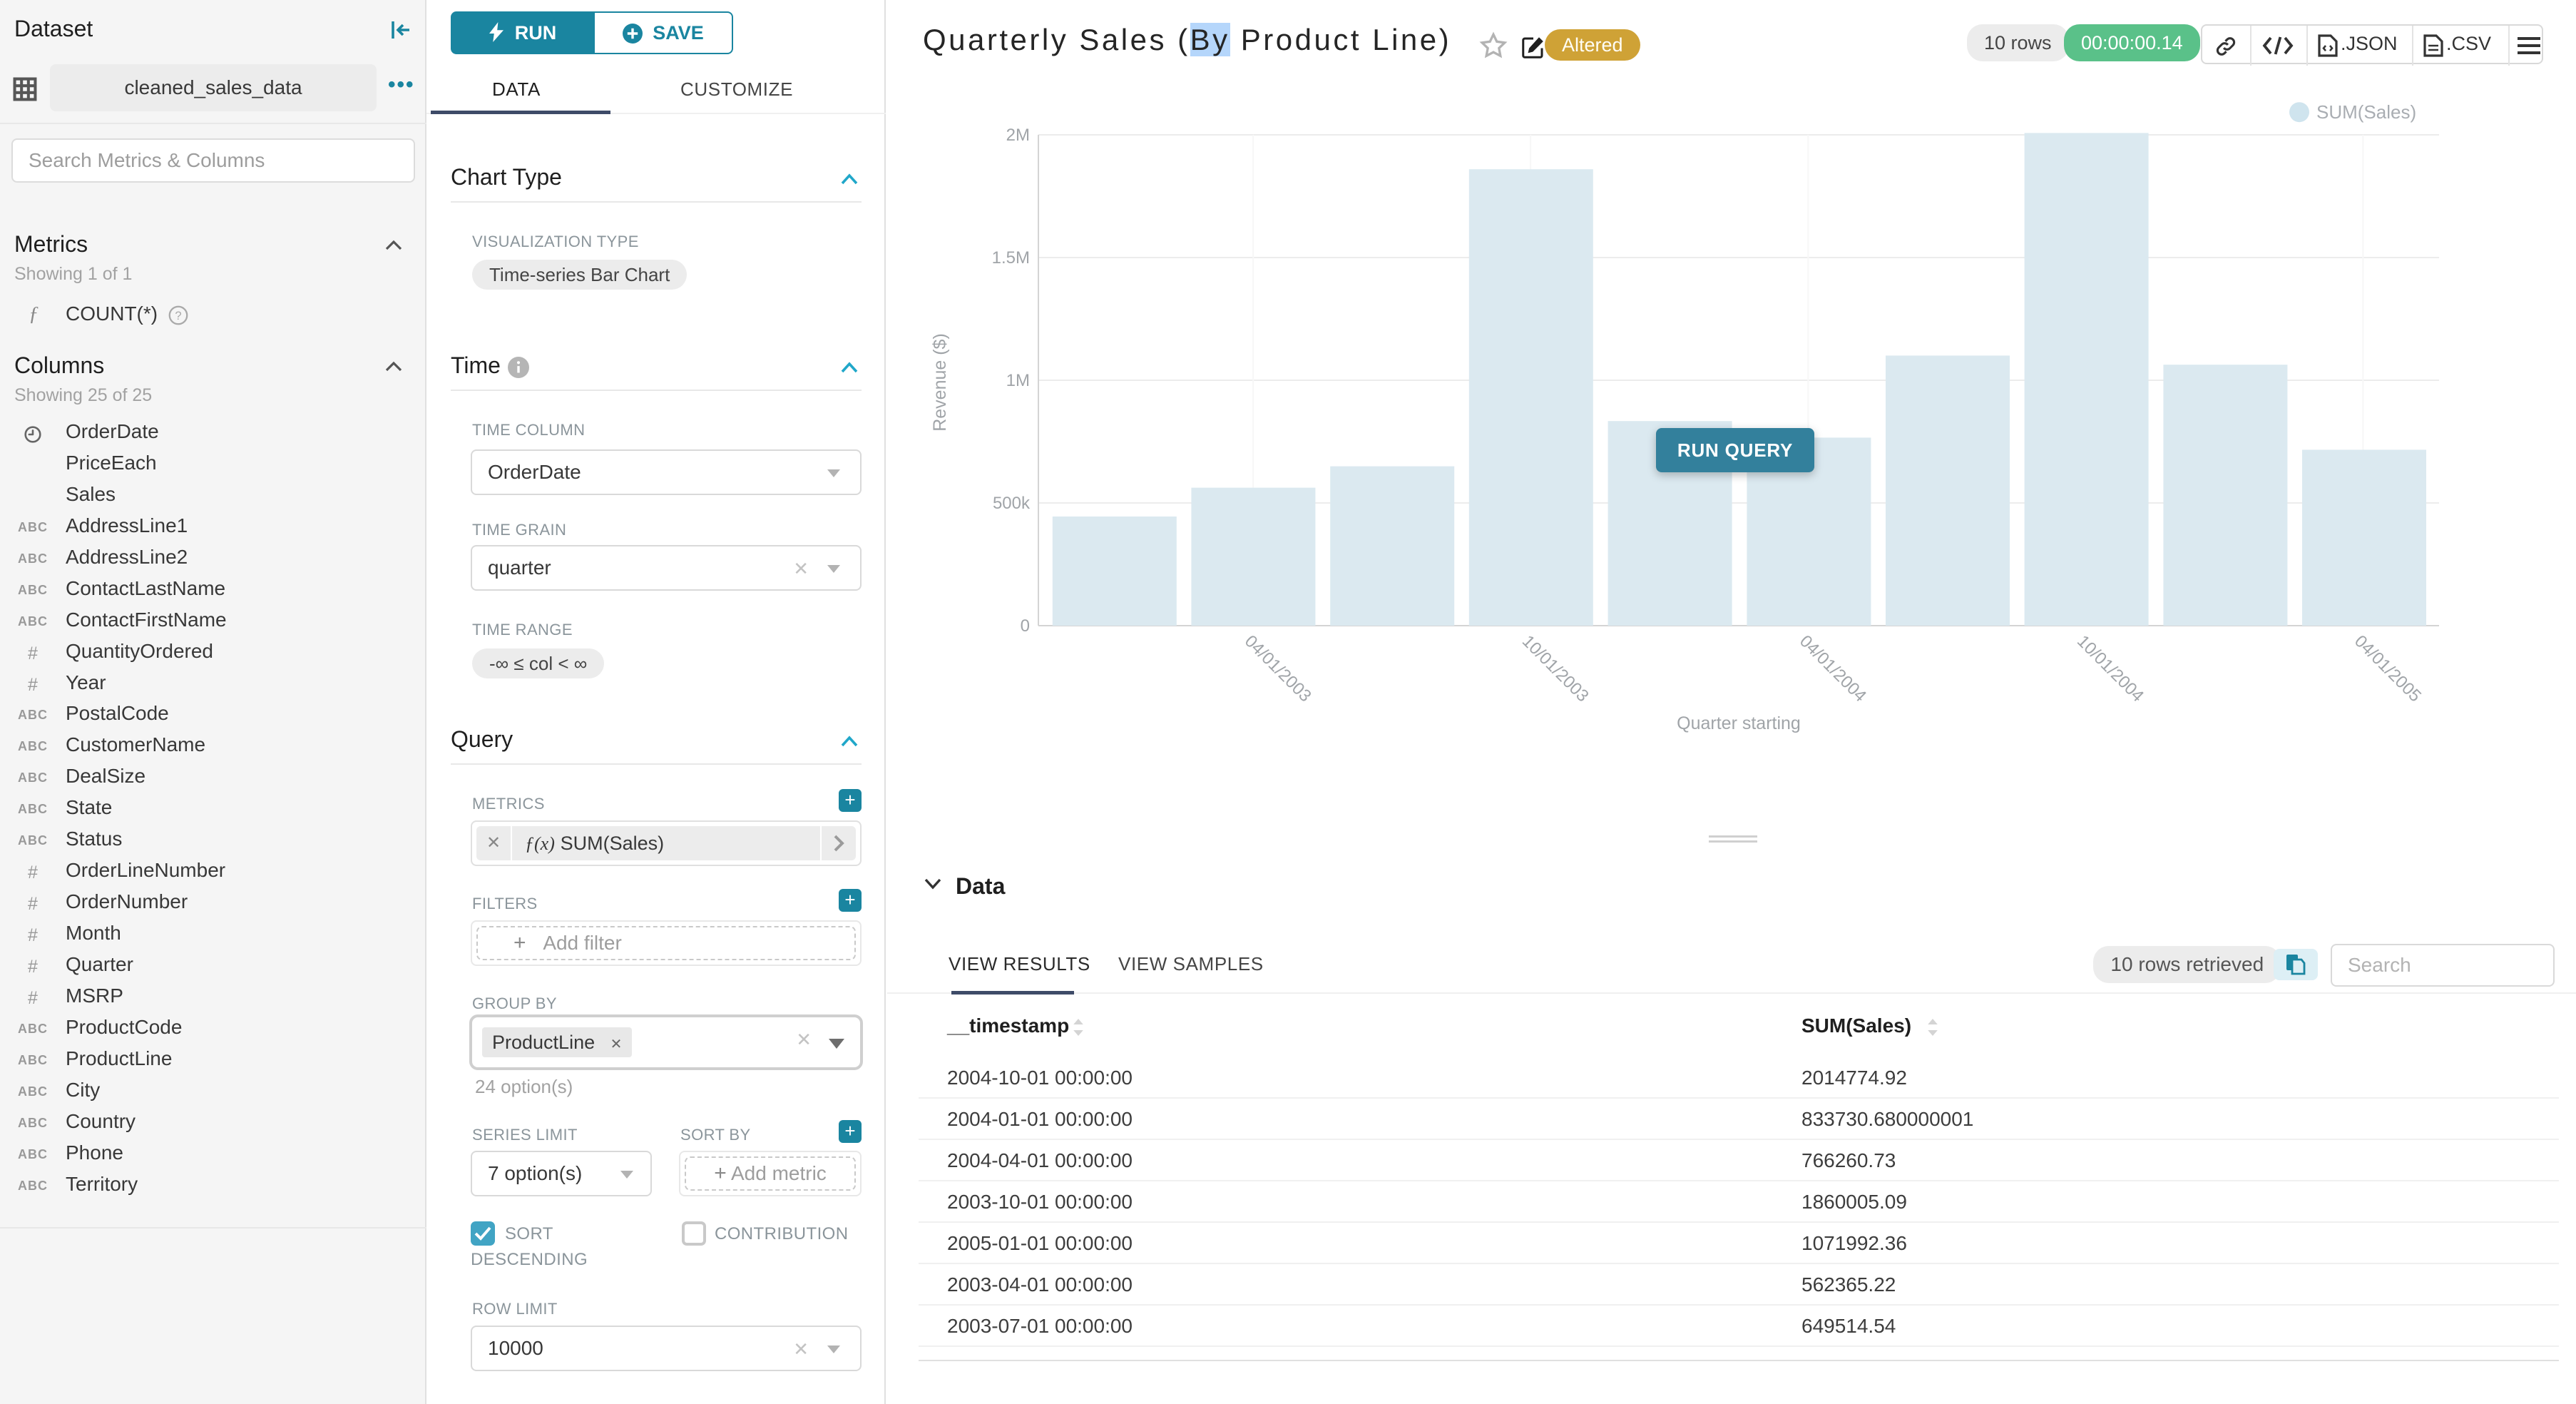 Image resolution: width=2576 pixels, height=1404 pixels. I want to click on svg-text: 1M, so click(1018, 380).